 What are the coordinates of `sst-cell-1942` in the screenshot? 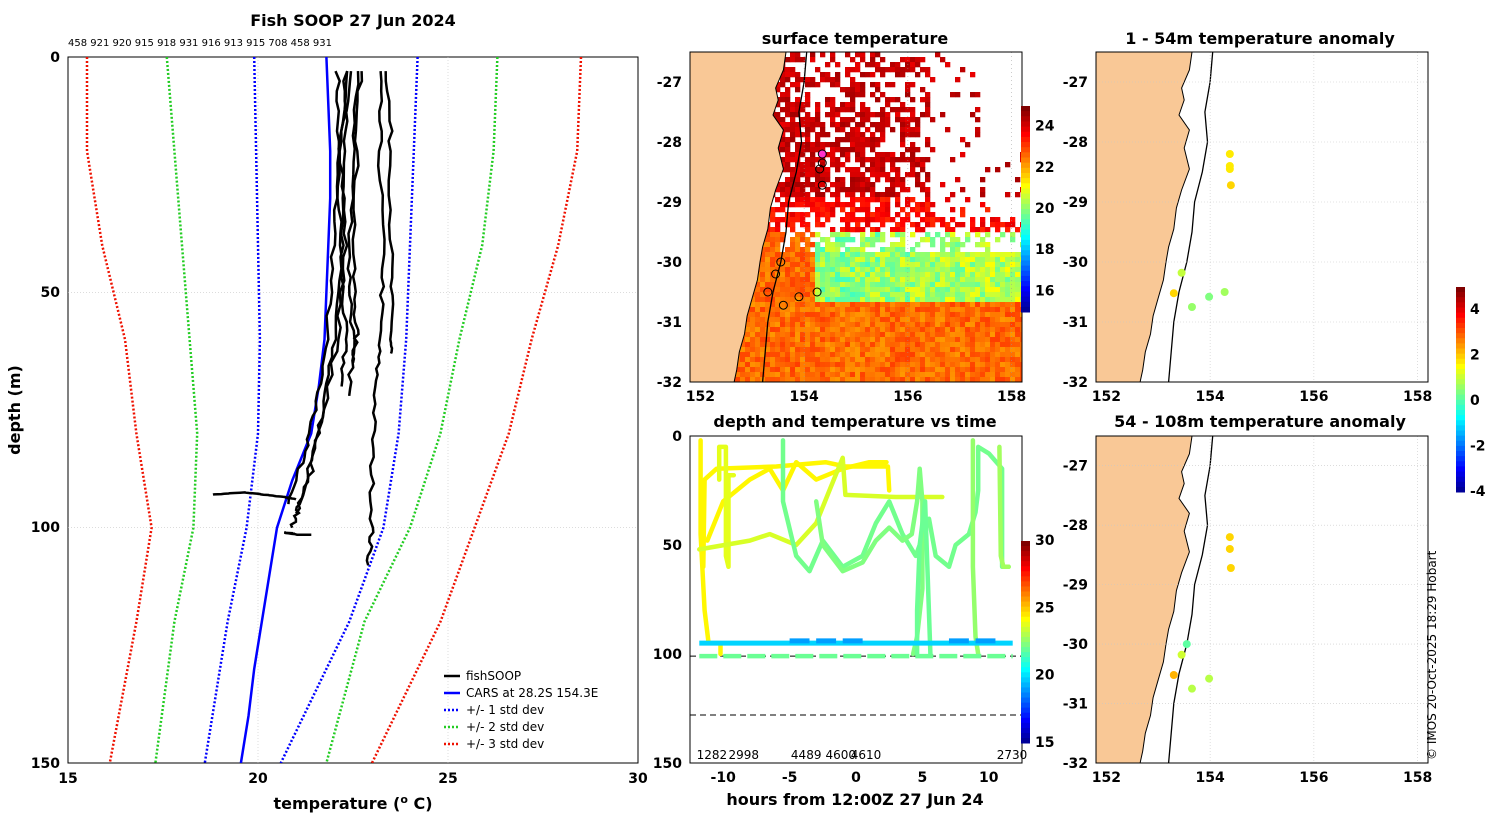 It's located at (833, 285).